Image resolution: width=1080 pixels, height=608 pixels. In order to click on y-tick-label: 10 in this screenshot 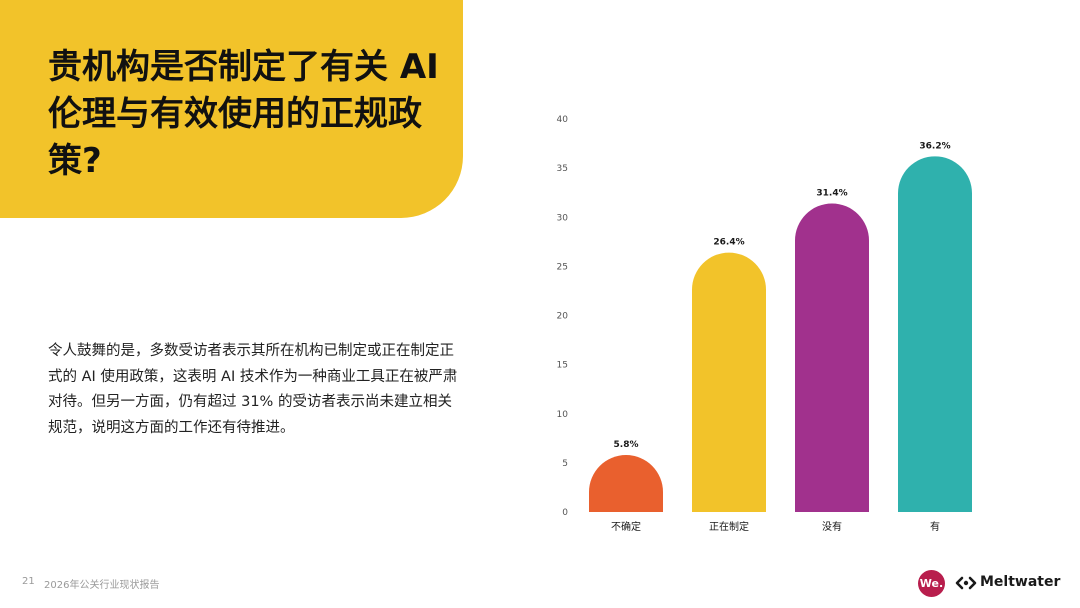, I will do `click(563, 415)`.